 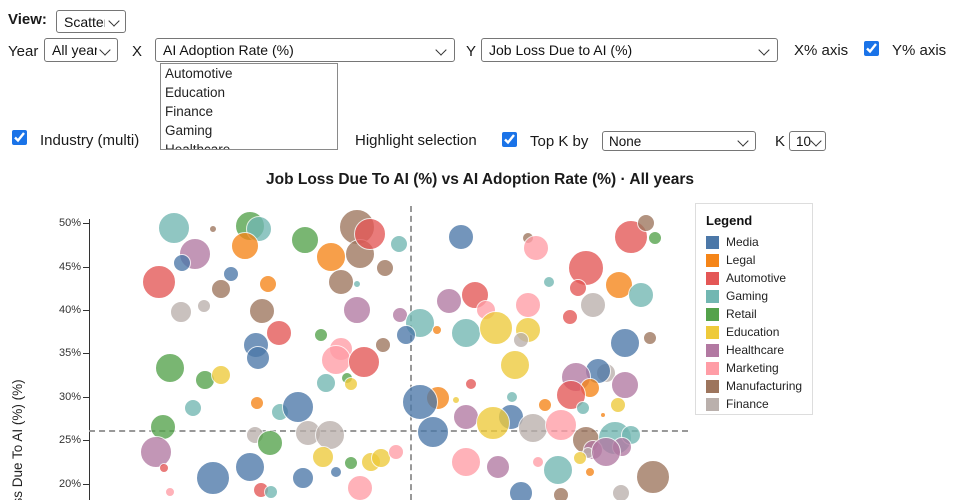 What do you see at coordinates (754, 242) in the screenshot?
I see `legend-item-media: Media` at bounding box center [754, 242].